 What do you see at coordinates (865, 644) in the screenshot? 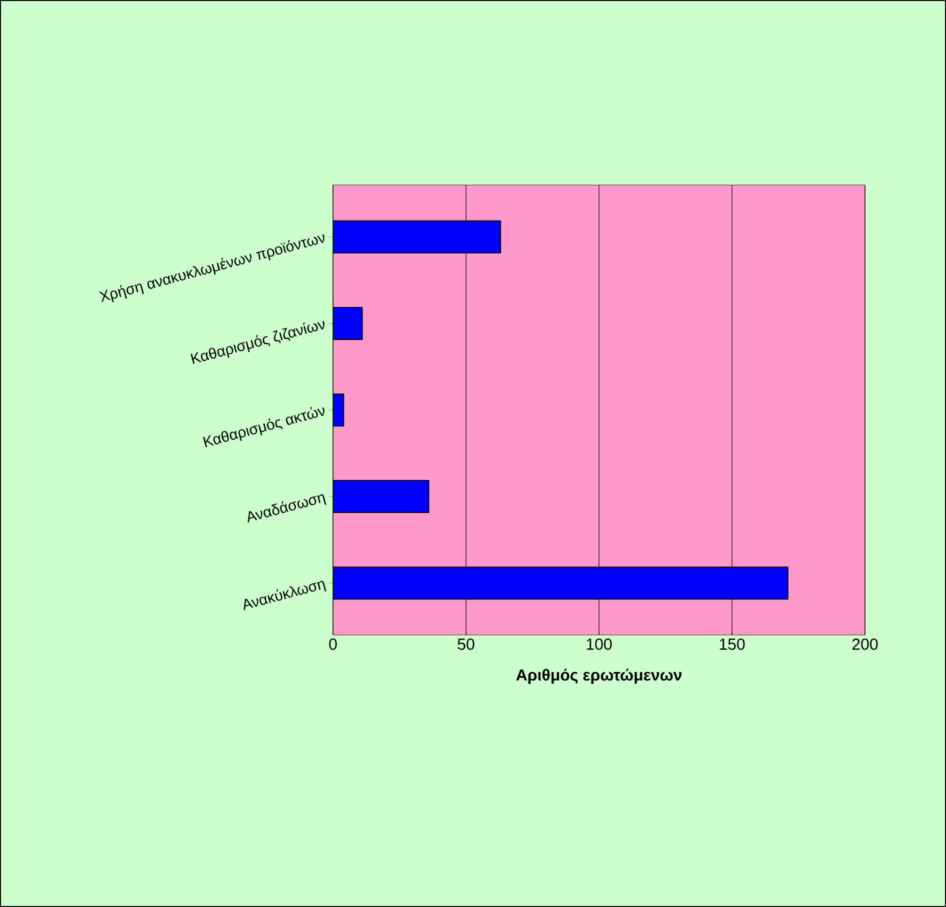
I see `x-tick-label: 200` at bounding box center [865, 644].